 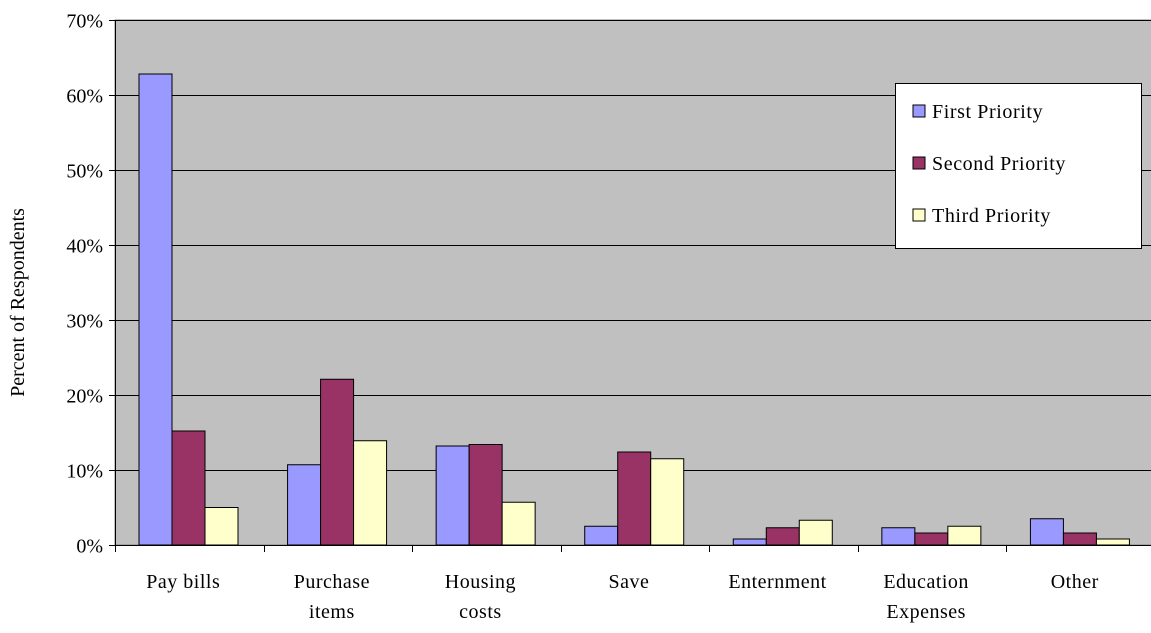 What do you see at coordinates (1075, 582) in the screenshot?
I see `x-tick-label: Other` at bounding box center [1075, 582].